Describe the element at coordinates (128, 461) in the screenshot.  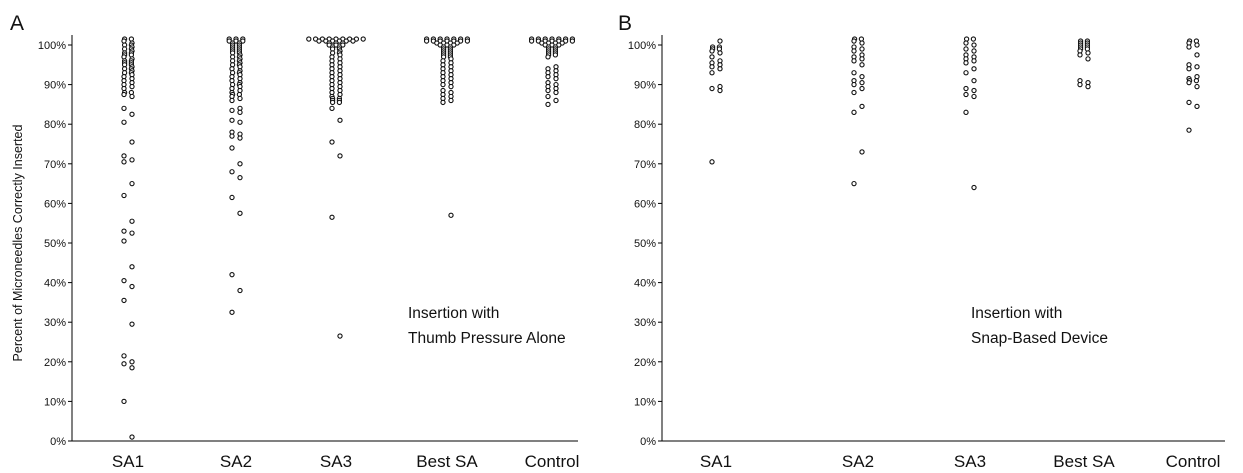
I see `x-category-label-a-0: SA1` at that location.